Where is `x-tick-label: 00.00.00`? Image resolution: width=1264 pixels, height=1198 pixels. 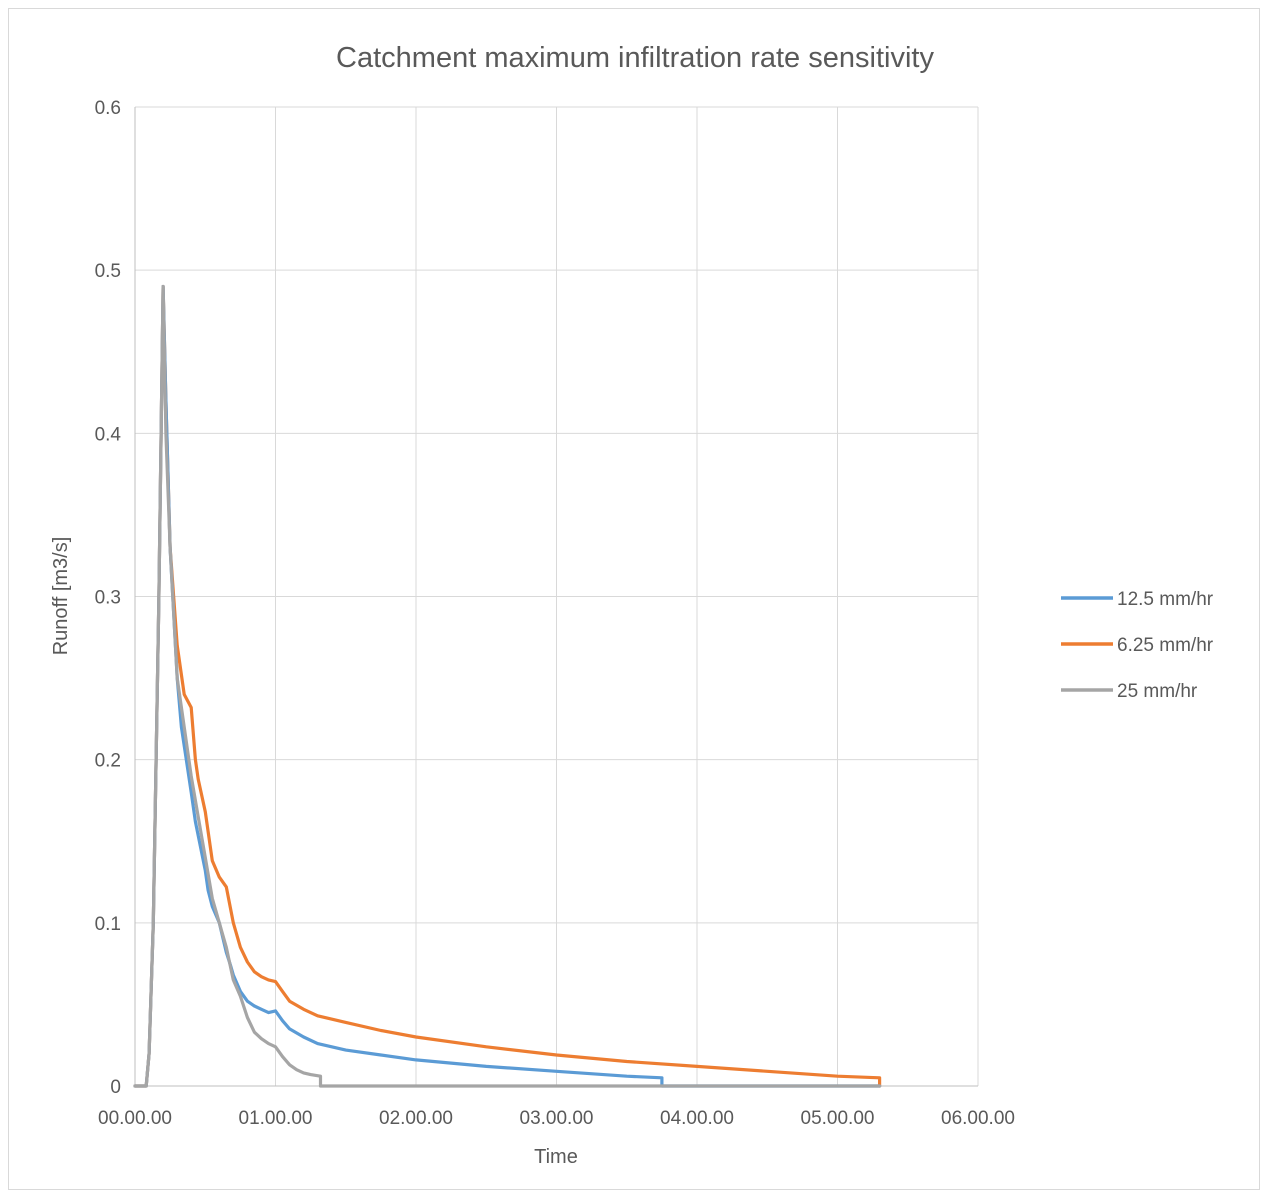
x-tick-label: 00.00.00 is located at coordinates (135, 1118).